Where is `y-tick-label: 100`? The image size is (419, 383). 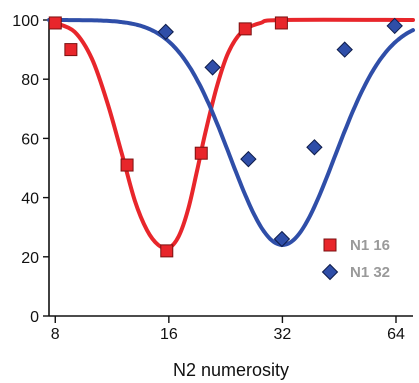
y-tick-label: 100 is located at coordinates (25, 21).